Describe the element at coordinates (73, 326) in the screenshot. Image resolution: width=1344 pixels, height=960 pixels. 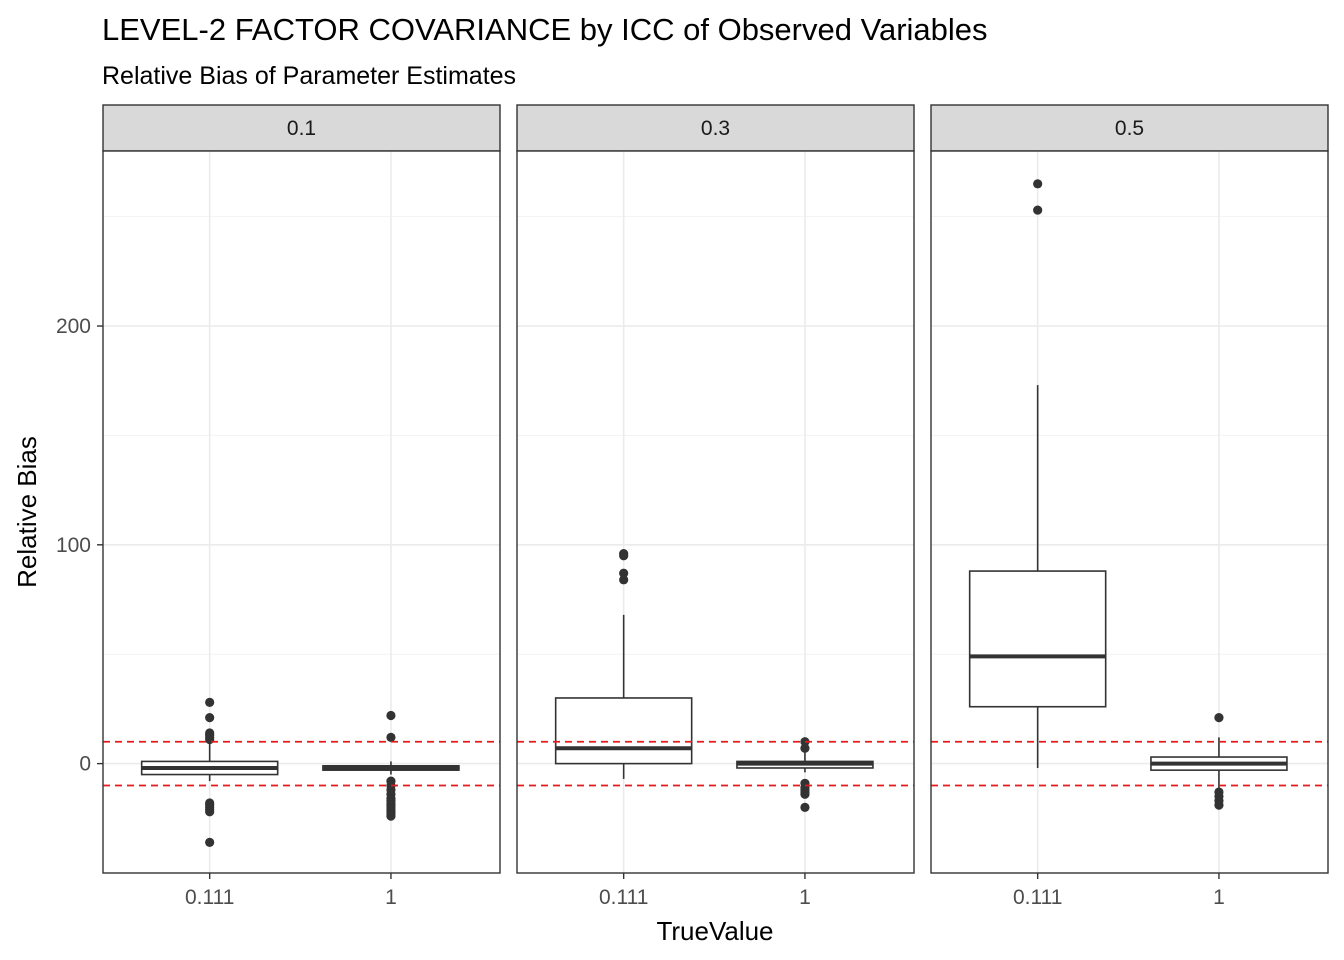
I see `y-tick-label: 200` at that location.